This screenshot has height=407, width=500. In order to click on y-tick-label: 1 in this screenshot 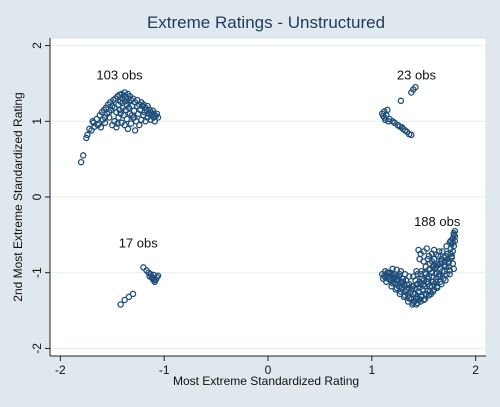, I will do `click(37, 121)`.